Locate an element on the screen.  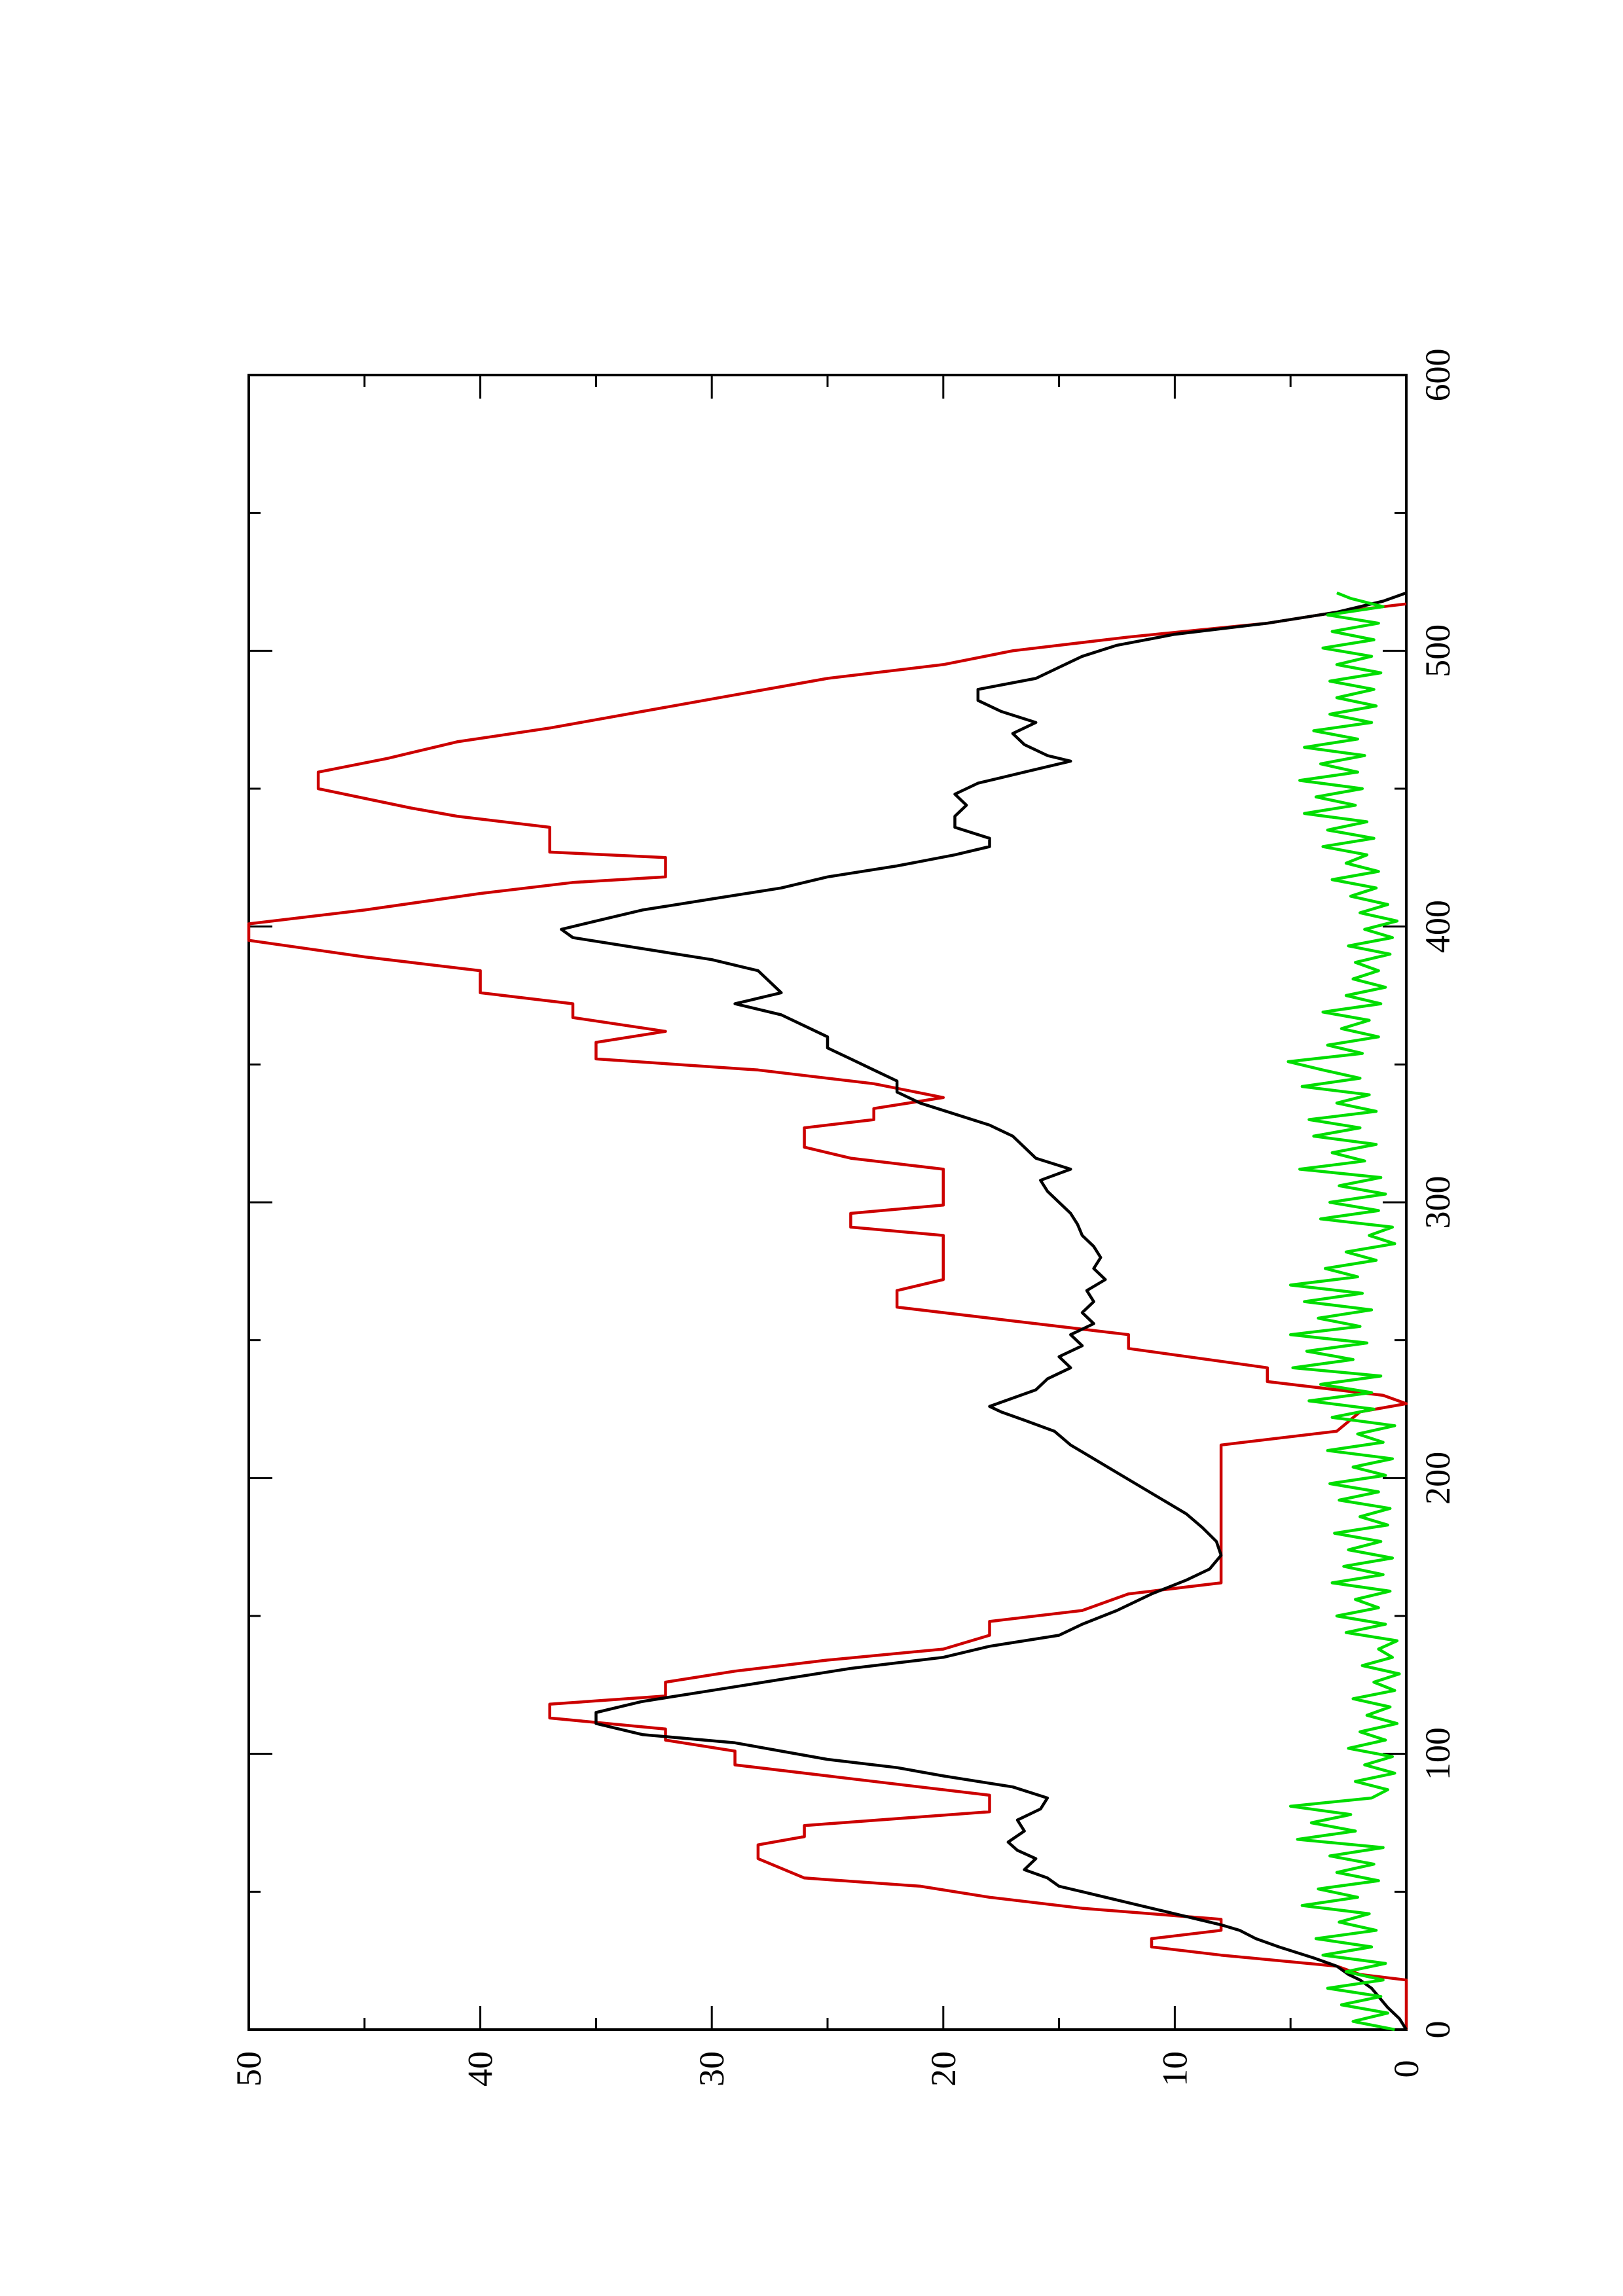
y-tick-label: 40 is located at coordinates (480, 2069).